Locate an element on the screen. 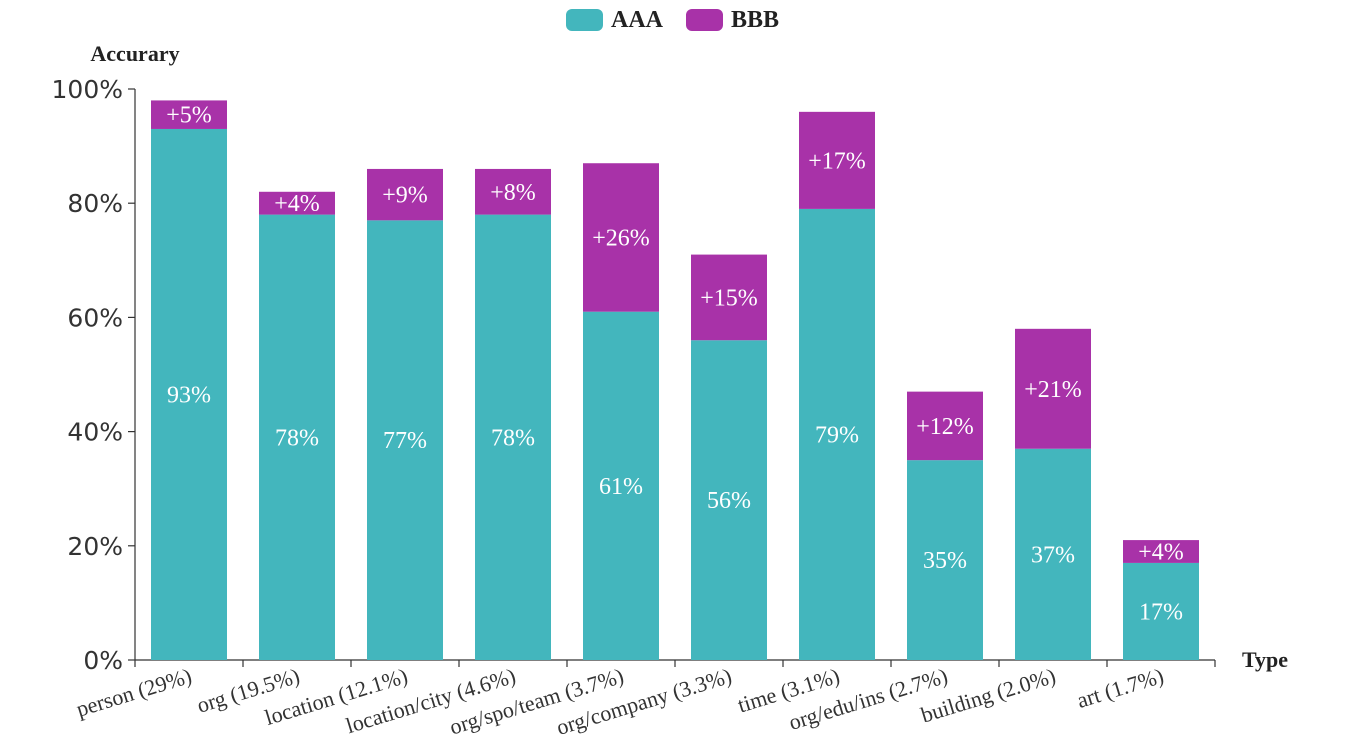  x-axis-label: Type is located at coordinates (1265, 659).